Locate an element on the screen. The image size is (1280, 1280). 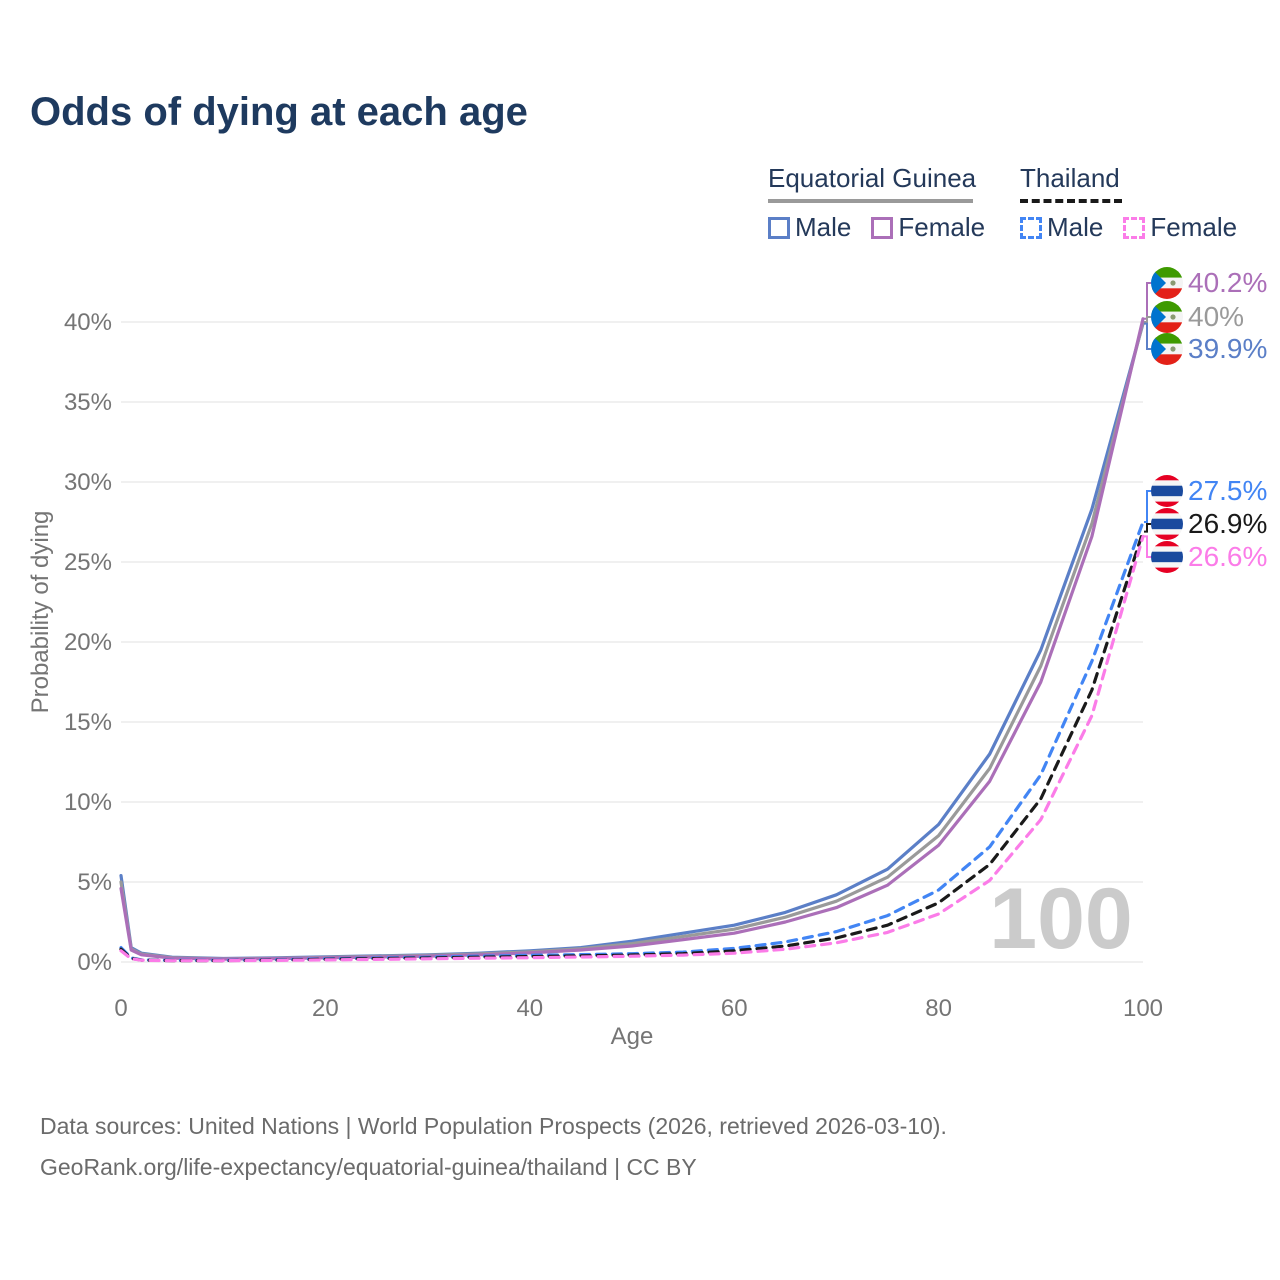
eg-female-swatch-icon is located at coordinates (882, 227).